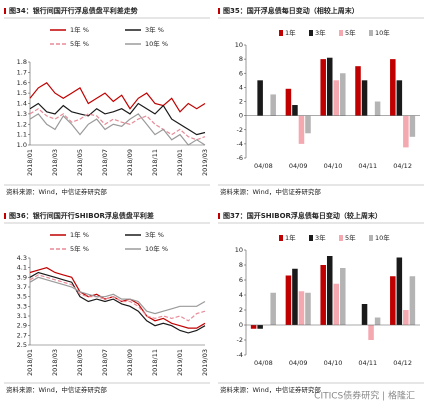 This screenshot has height=407, width=428. Describe the element at coordinates (291, 10) in the screenshot. I see `chart-title: 图35：国开浮息债每日变动（相较上周末）` at that location.